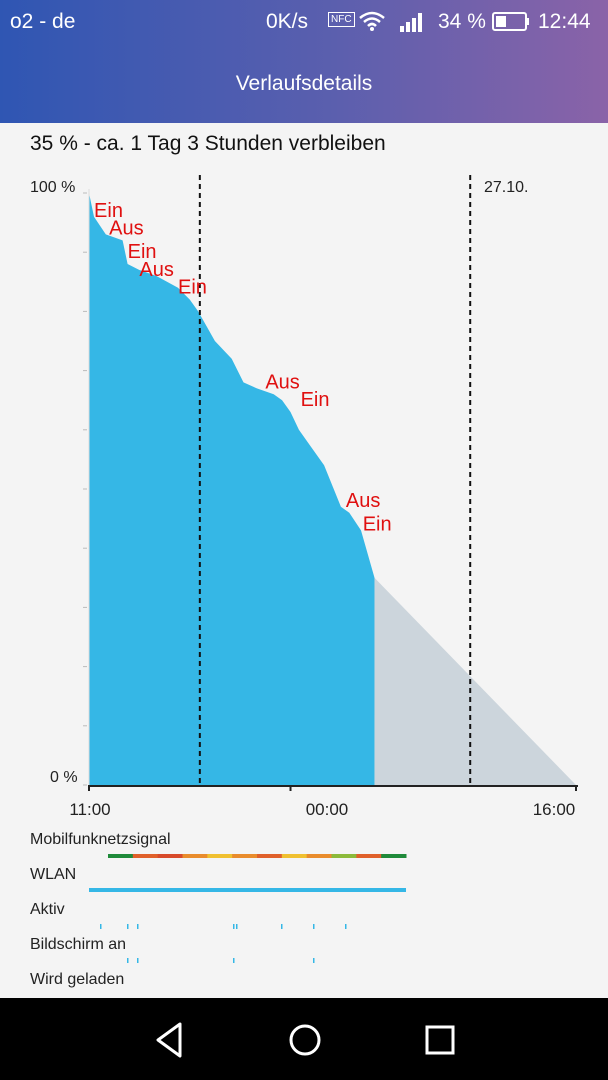  I want to click on x-tick-label-start: 11:00, so click(89, 809).